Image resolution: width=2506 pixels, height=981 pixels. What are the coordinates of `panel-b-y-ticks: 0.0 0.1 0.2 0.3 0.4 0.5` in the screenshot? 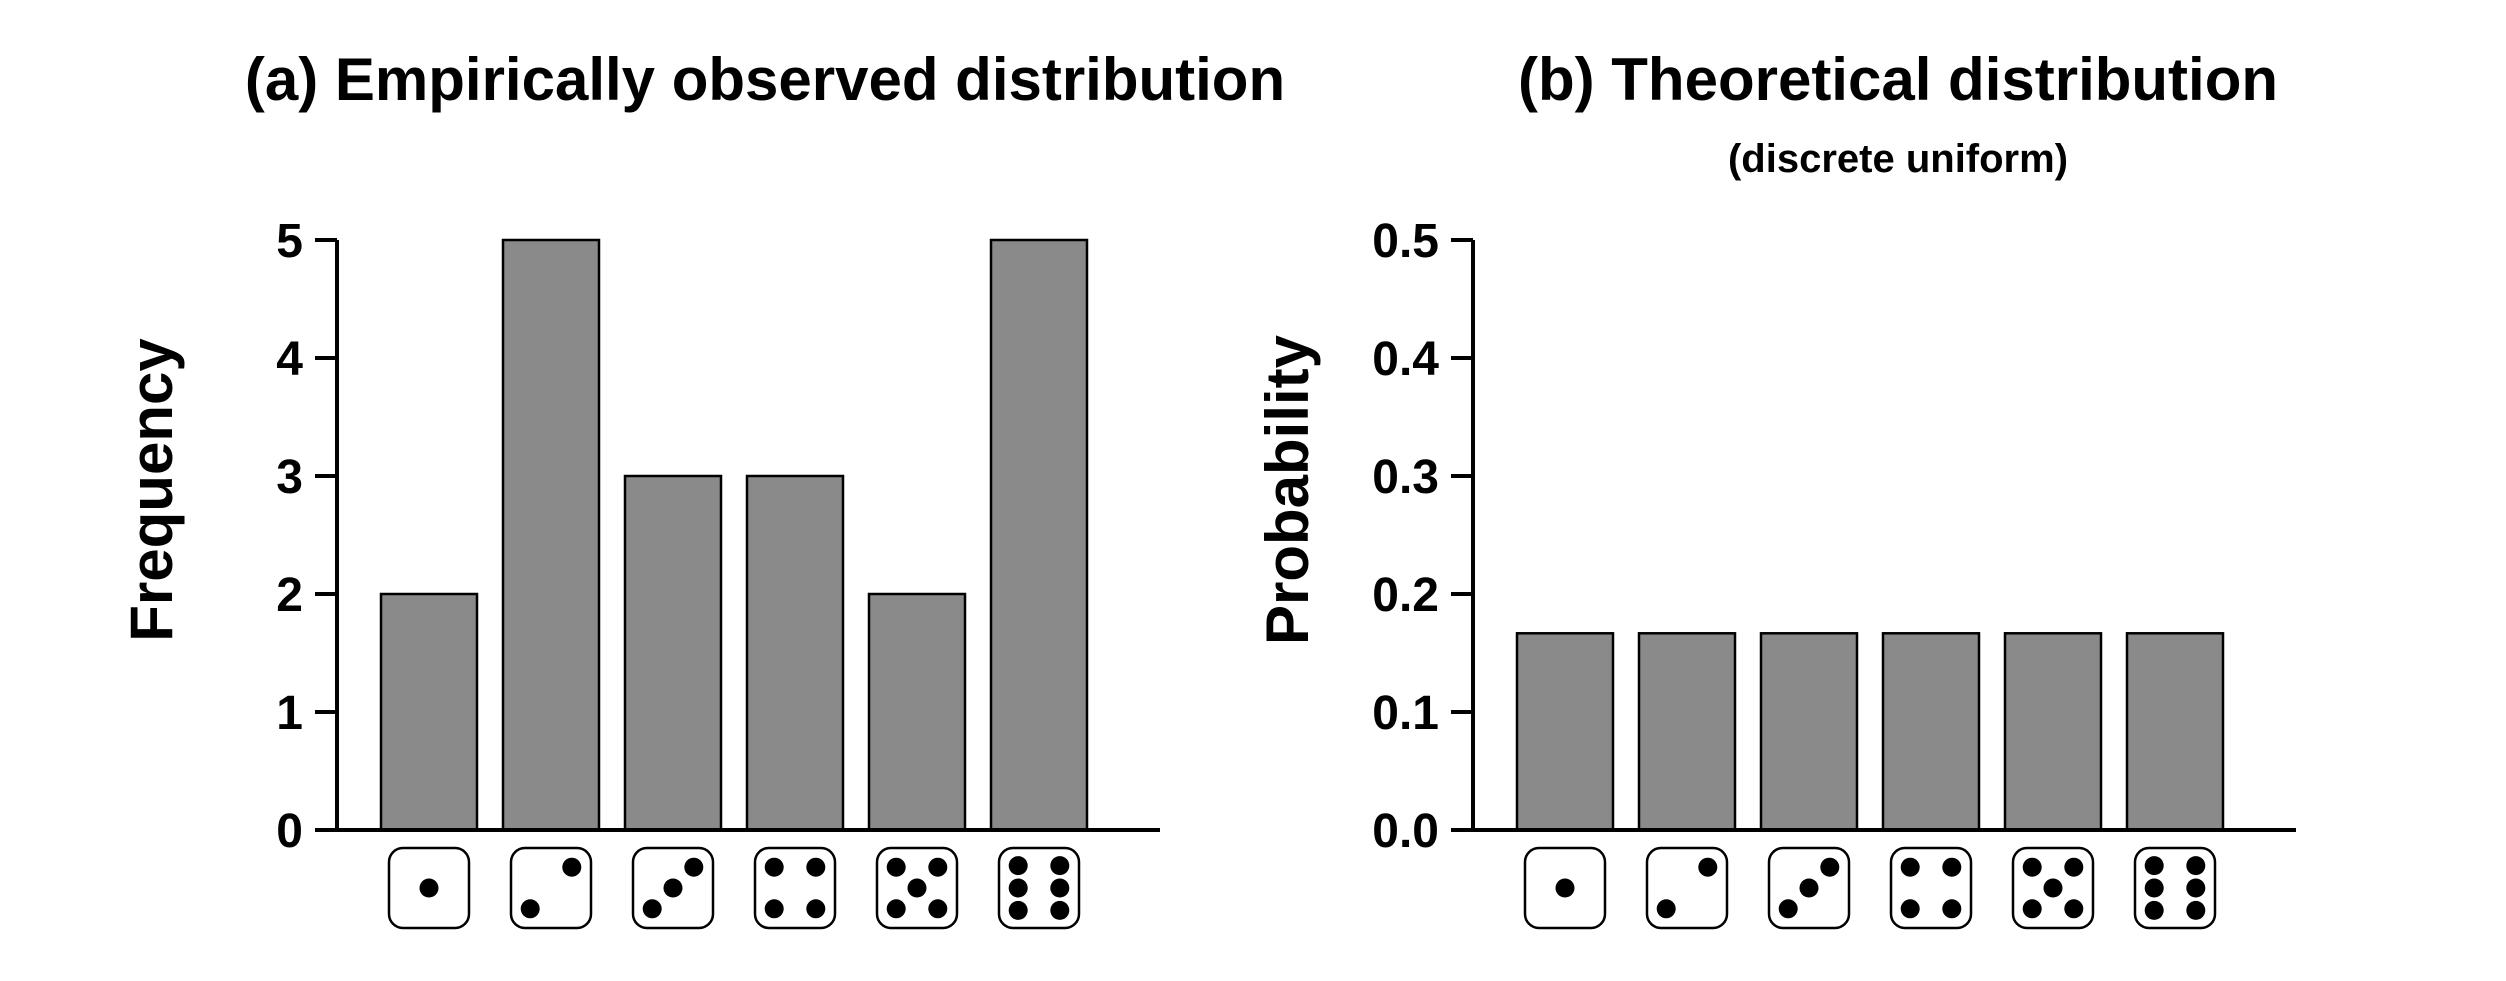 It's located at (1422, 536).